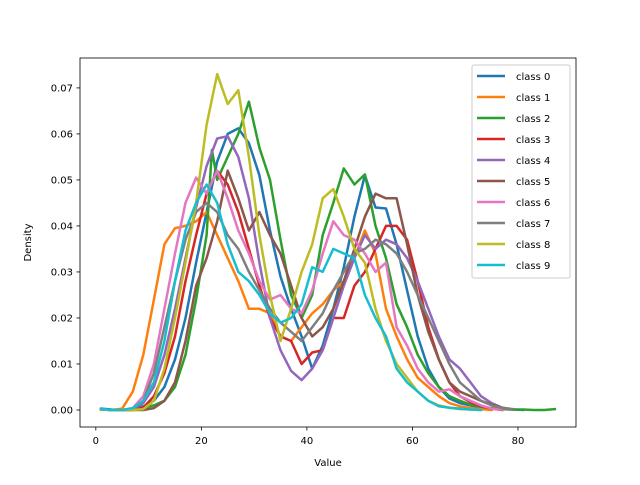 The height and width of the screenshot is (485, 640). Describe the element at coordinates (533, 140) in the screenshot. I see `legend-label-3: class 3` at that location.